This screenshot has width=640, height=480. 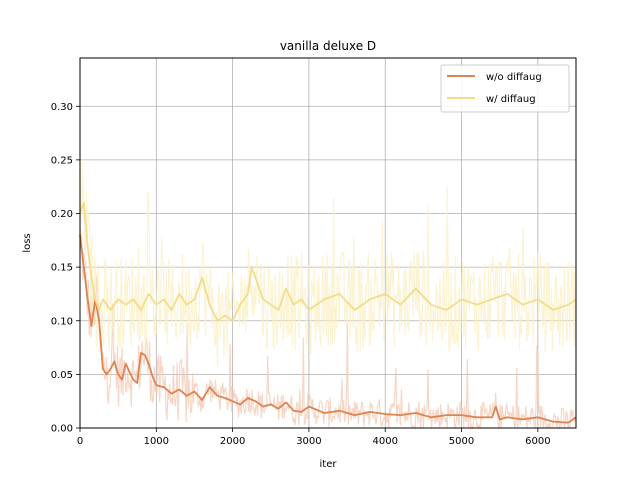 What do you see at coordinates (62, 321) in the screenshot?
I see `y-tick-label: 0.10` at bounding box center [62, 321].